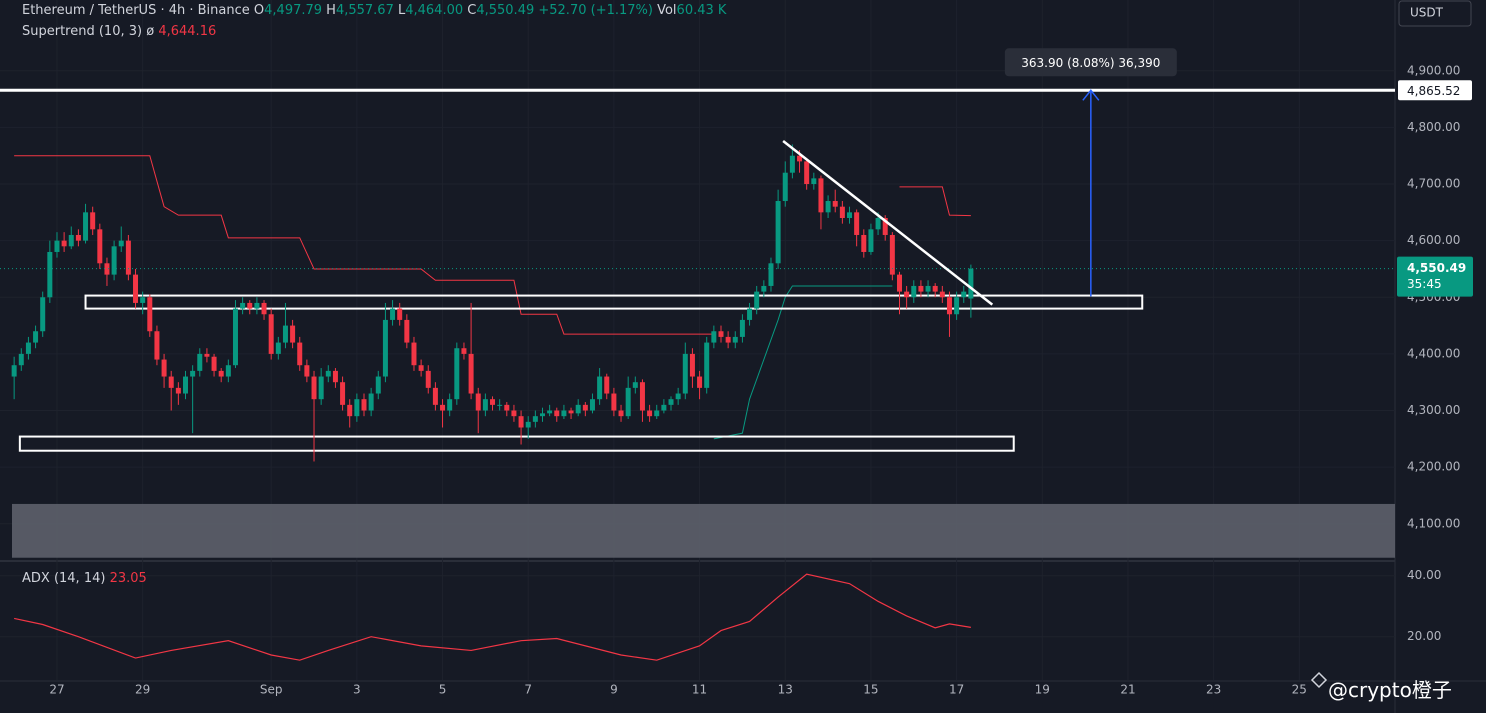 This screenshot has height=713, width=1486. I want to click on x-tick-label: 7, so click(528, 690).